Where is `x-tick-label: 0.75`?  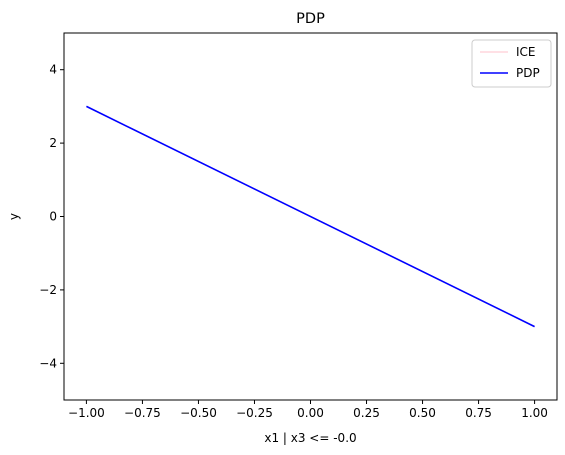
x-tick-label: 0.75 is located at coordinates (478, 413).